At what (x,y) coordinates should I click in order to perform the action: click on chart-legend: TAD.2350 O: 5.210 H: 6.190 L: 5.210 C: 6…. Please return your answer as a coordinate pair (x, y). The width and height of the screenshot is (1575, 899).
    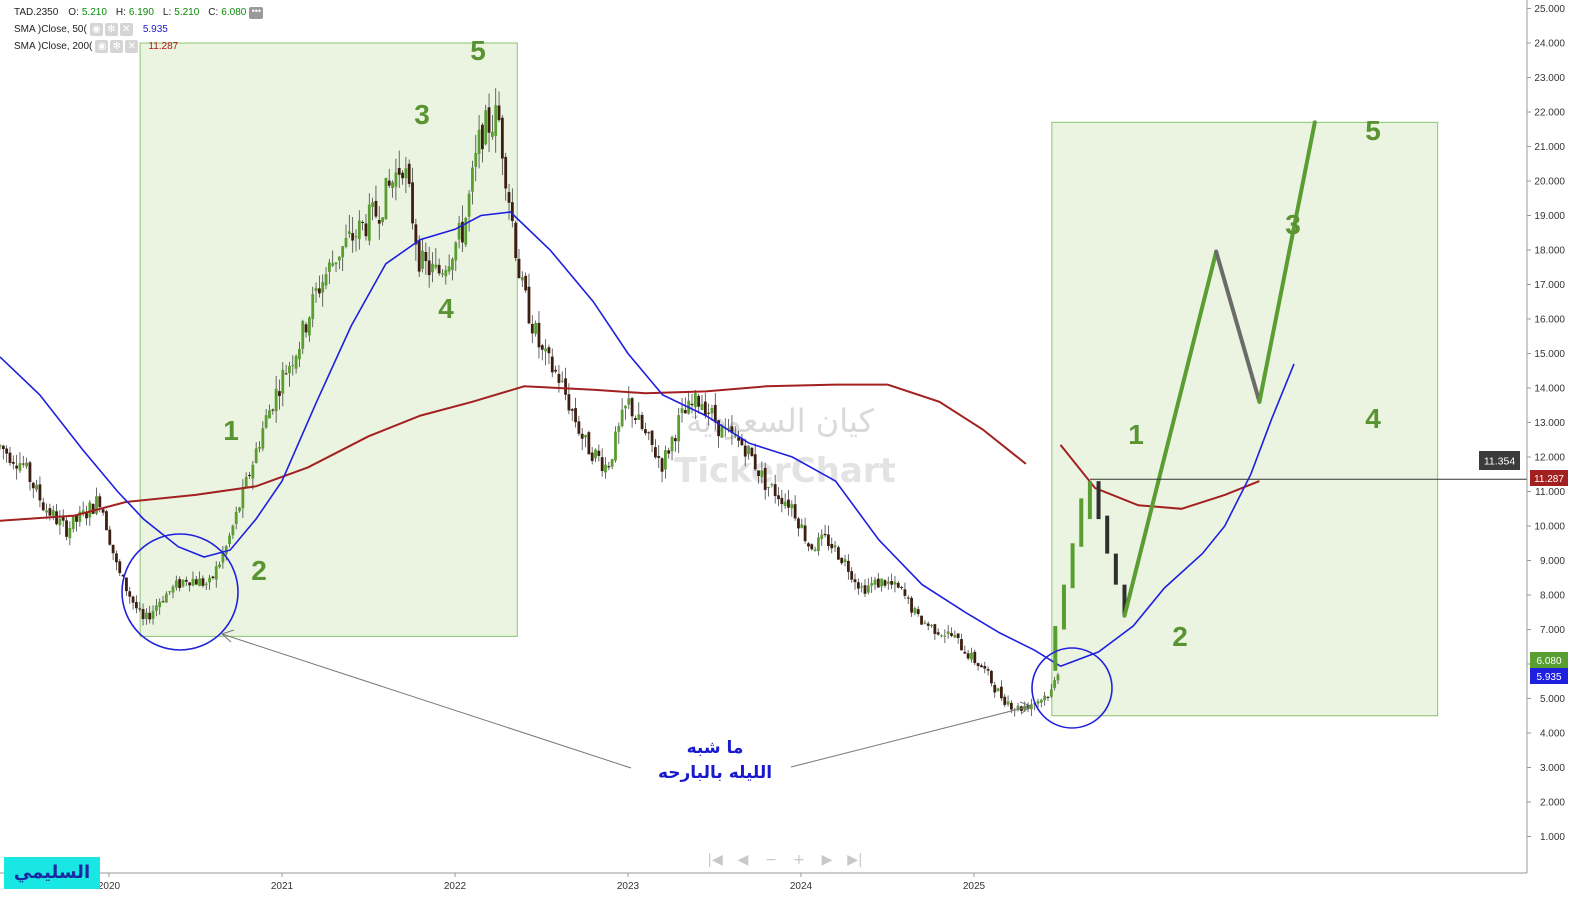
    Looking at the image, I should click on (139, 29).